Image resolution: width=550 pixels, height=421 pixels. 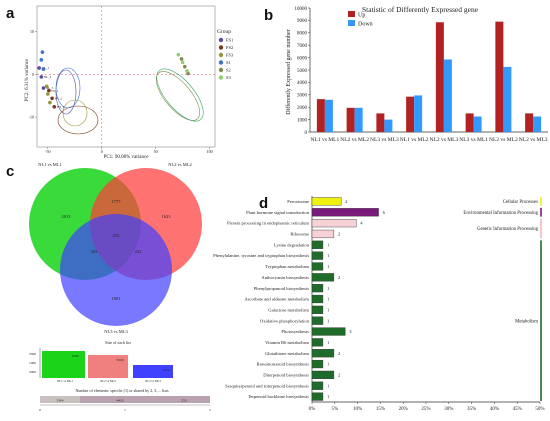 What do you see at coordinates (156, 151) in the screenshot?
I see `pca-x-tick-label: 50` at bounding box center [156, 151].